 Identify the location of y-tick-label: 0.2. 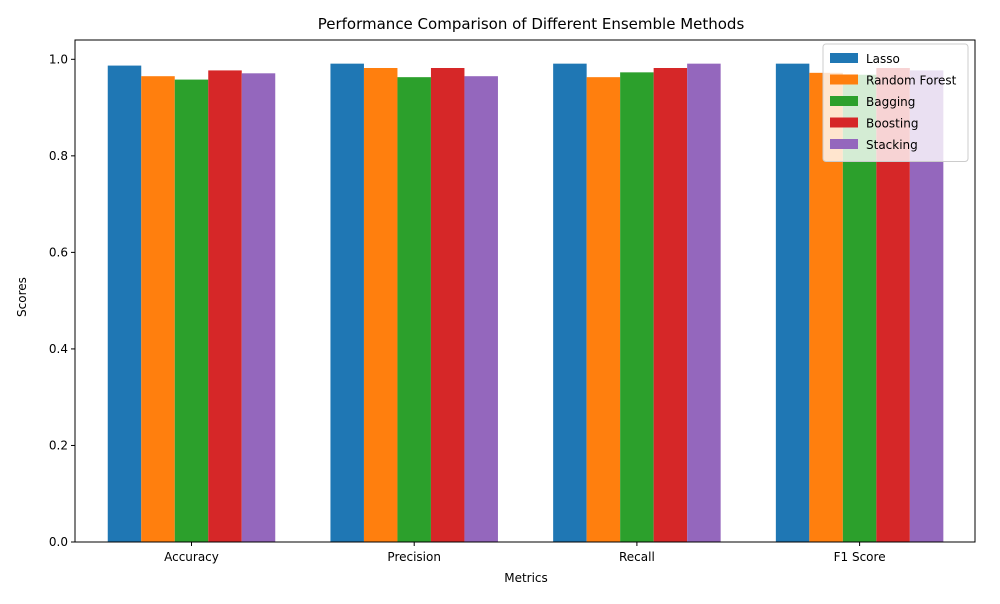
(58, 445).